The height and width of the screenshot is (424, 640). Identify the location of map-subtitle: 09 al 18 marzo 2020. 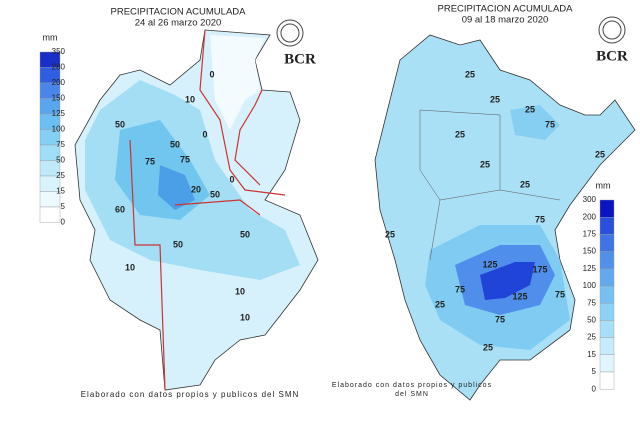
(505, 20).